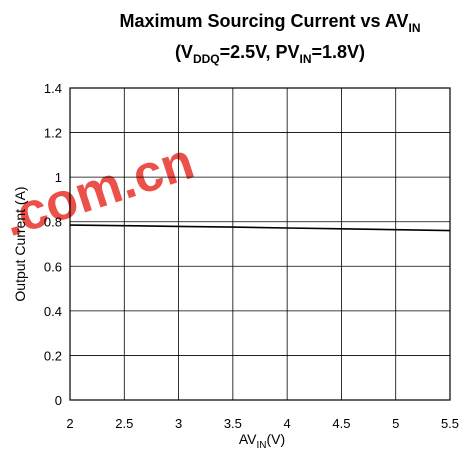 This screenshot has width=468, height=459. I want to click on chart-title-line2-sub2: IN, so click(306, 59).